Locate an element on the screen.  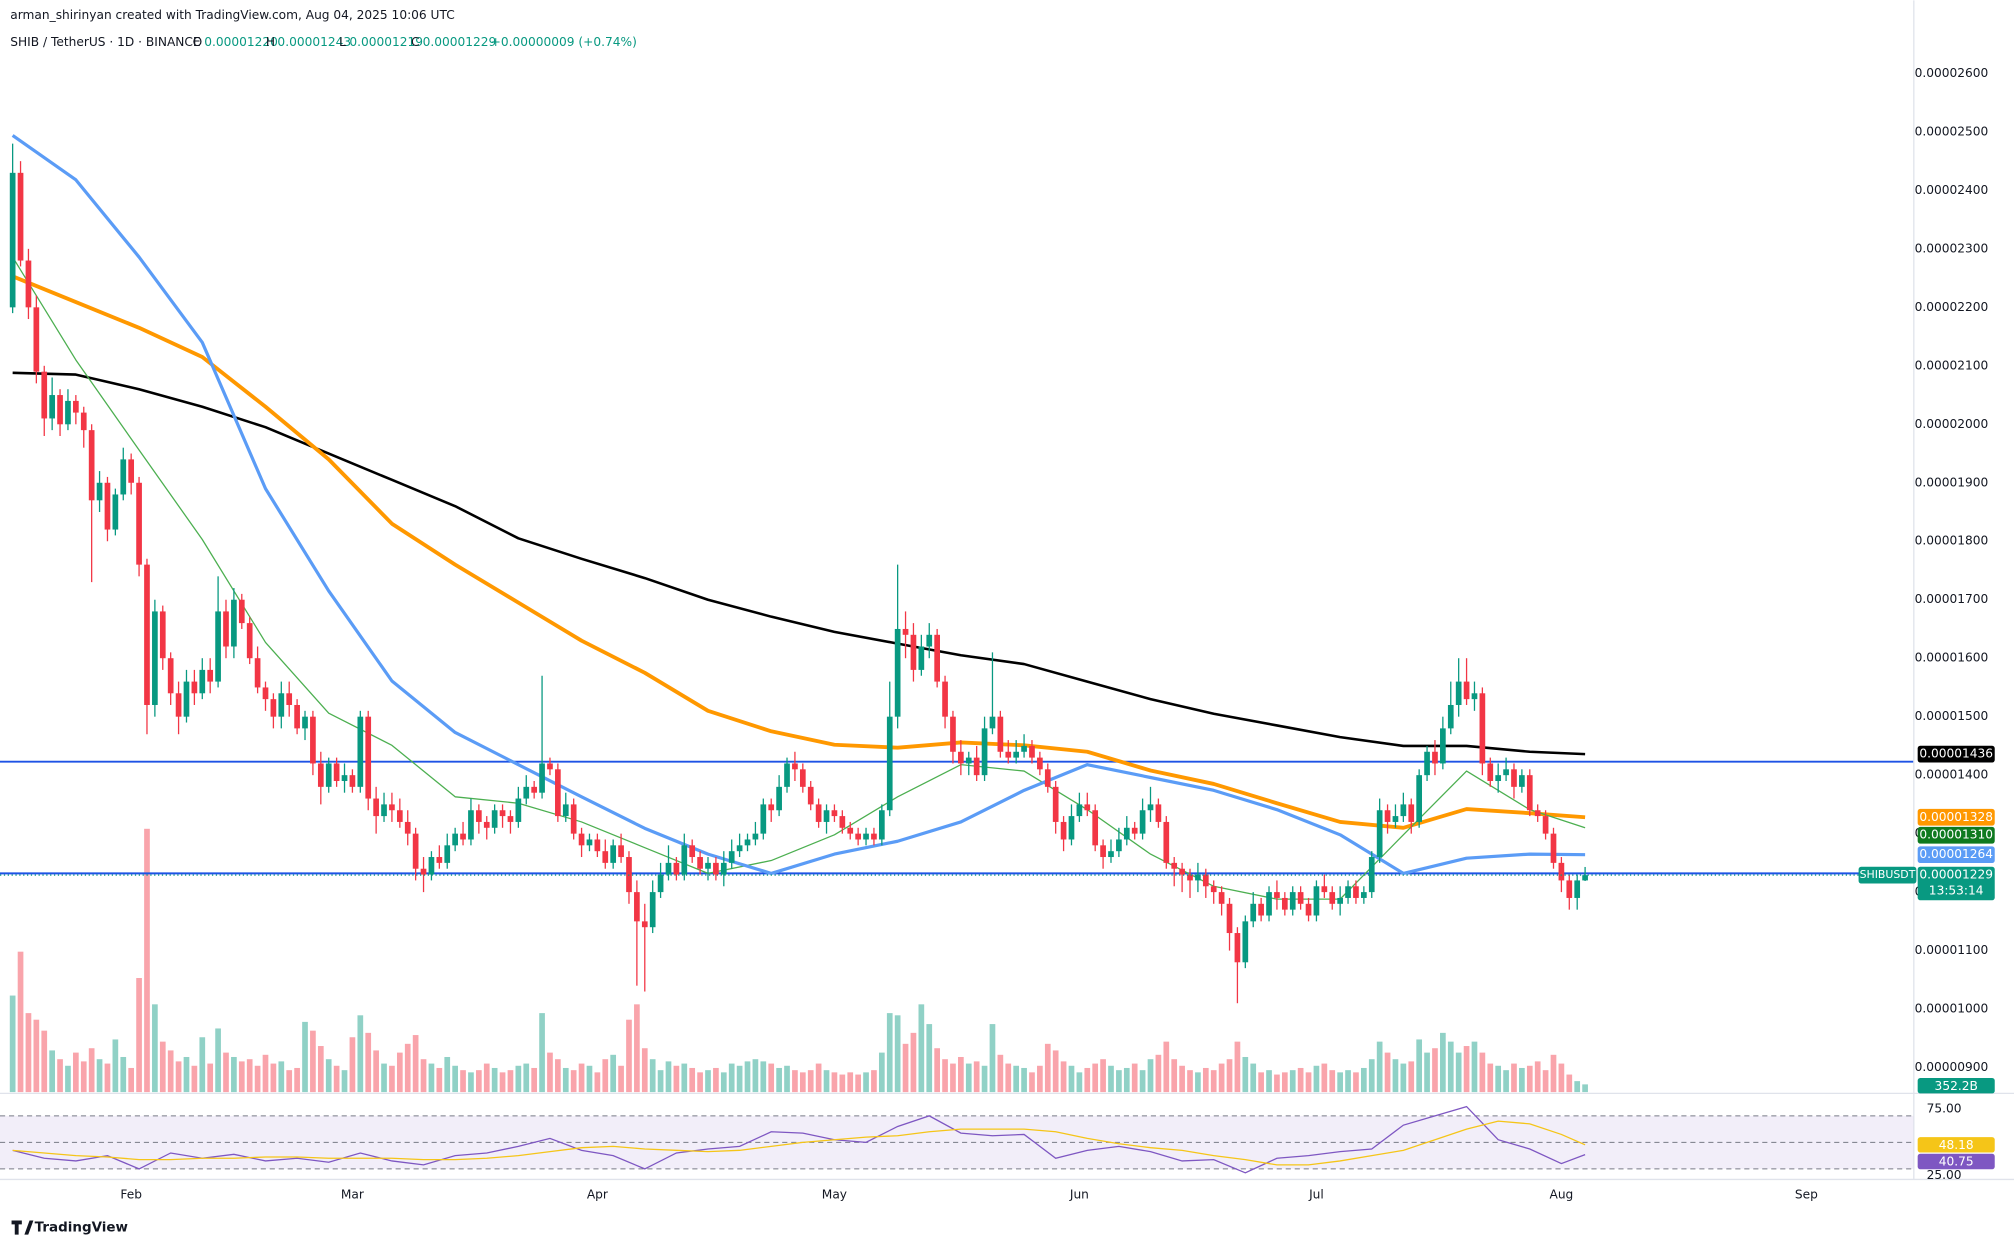
y-tick-label: 0.00001400 is located at coordinates (1952, 775).